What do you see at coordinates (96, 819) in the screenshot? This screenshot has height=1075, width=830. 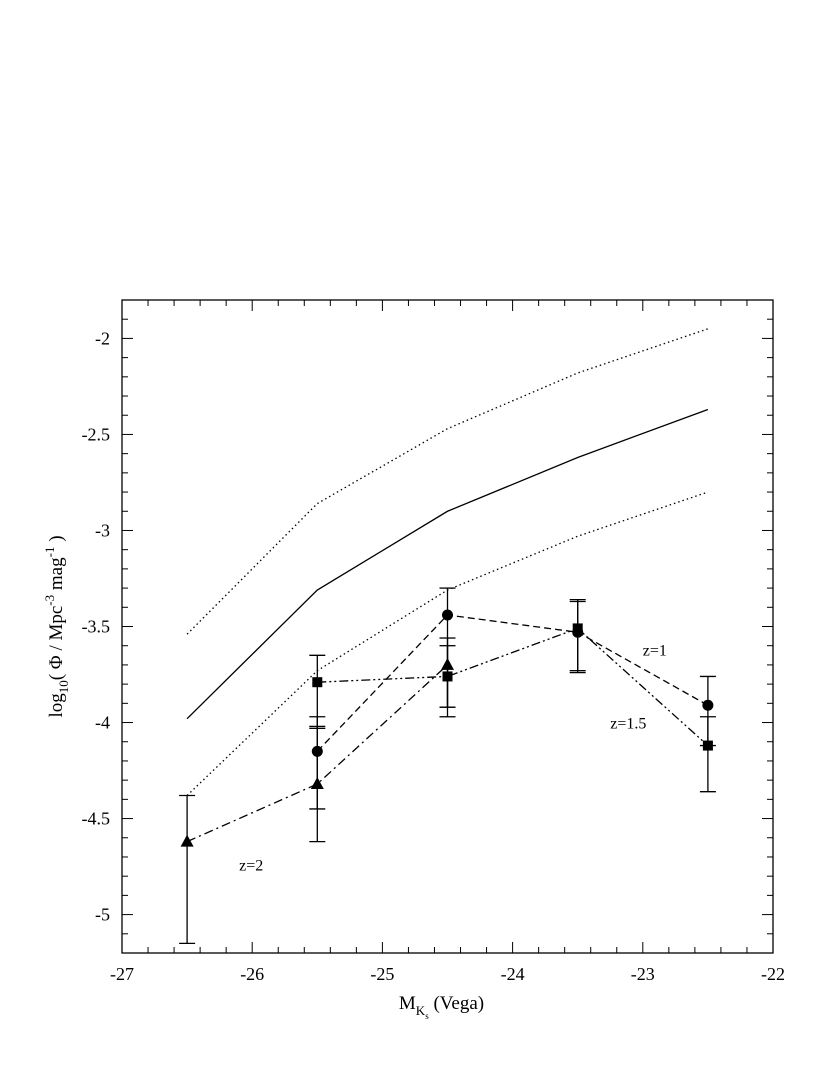 I see `y-tick-label: -4.5` at bounding box center [96, 819].